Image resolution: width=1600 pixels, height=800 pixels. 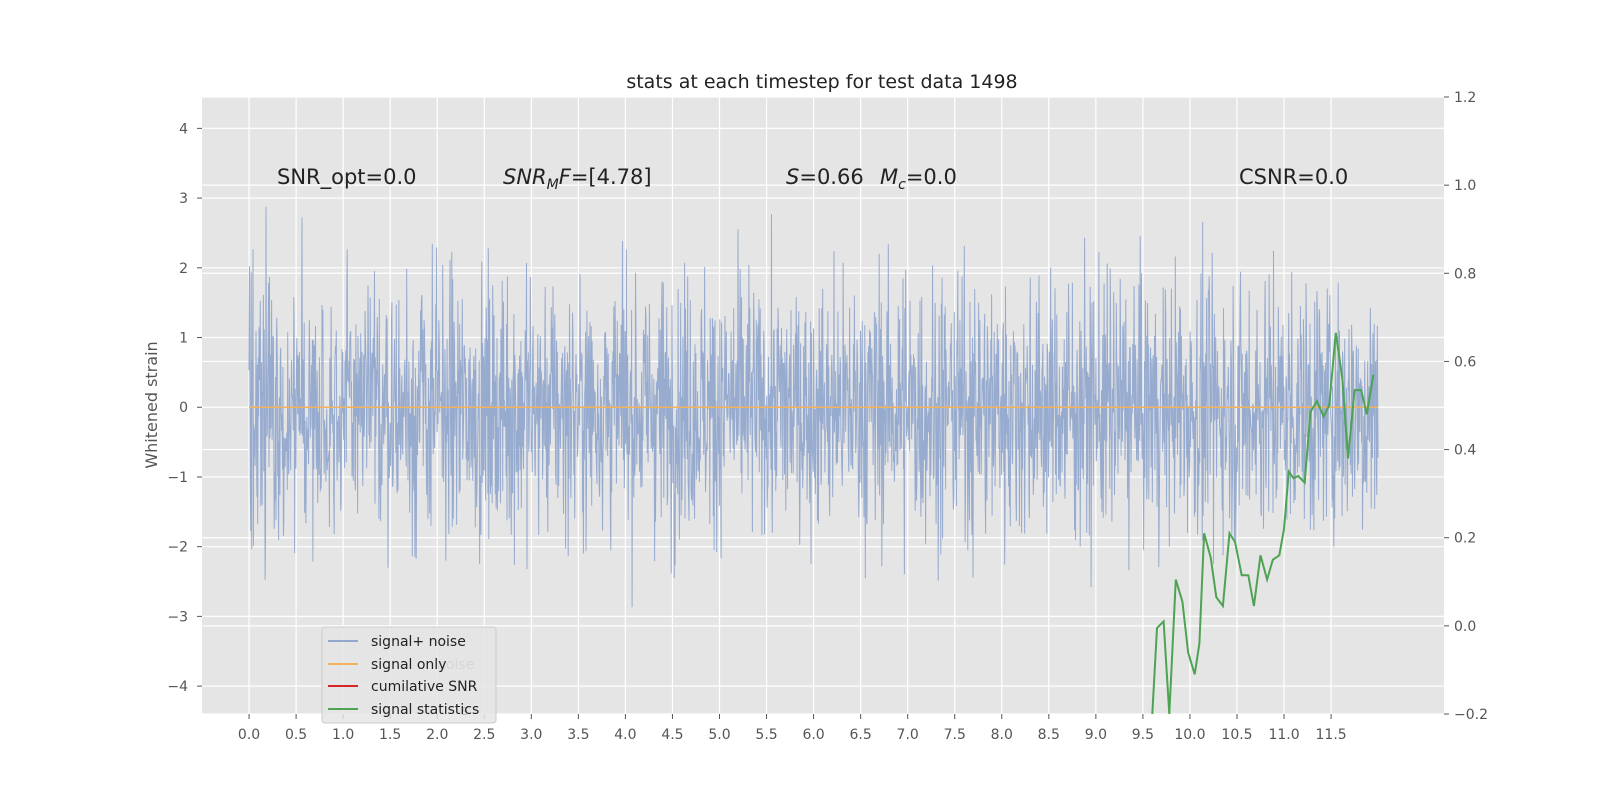 What do you see at coordinates (249, 735) in the screenshot?
I see `x-tick-label: 0.0` at bounding box center [249, 735].